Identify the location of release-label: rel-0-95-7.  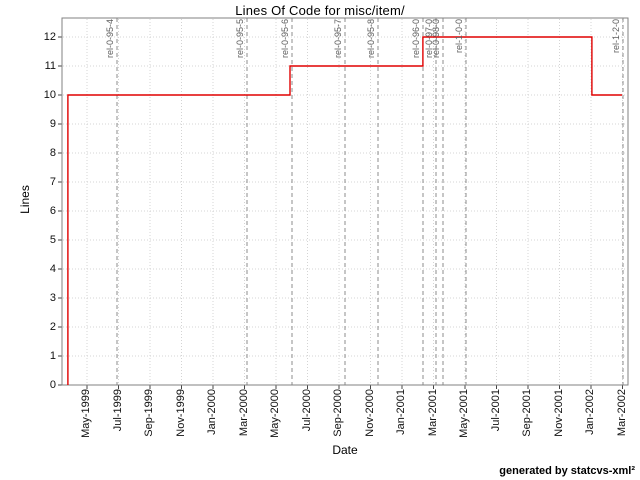
(337, 39).